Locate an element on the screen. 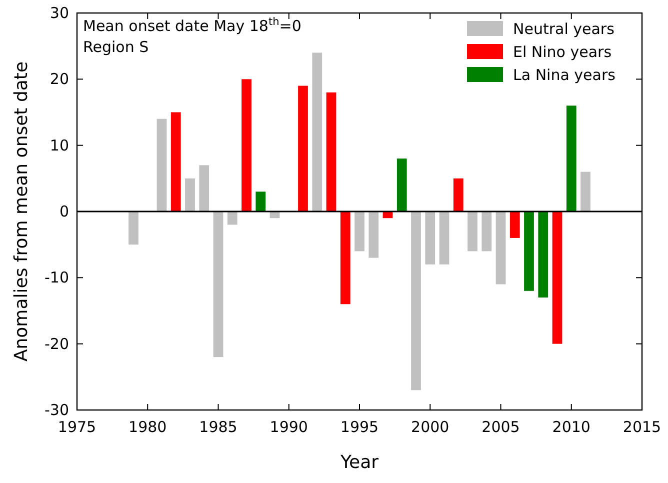 This screenshot has width=668, height=483. annotation: Region S is located at coordinates (116, 47).